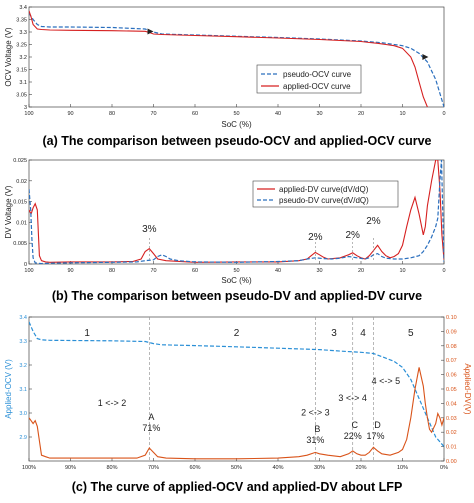 This screenshot has height=503, width=474. Describe the element at coordinates (451, 376) in the screenshot. I see `y-right-tick-label: 0.06` at that location.